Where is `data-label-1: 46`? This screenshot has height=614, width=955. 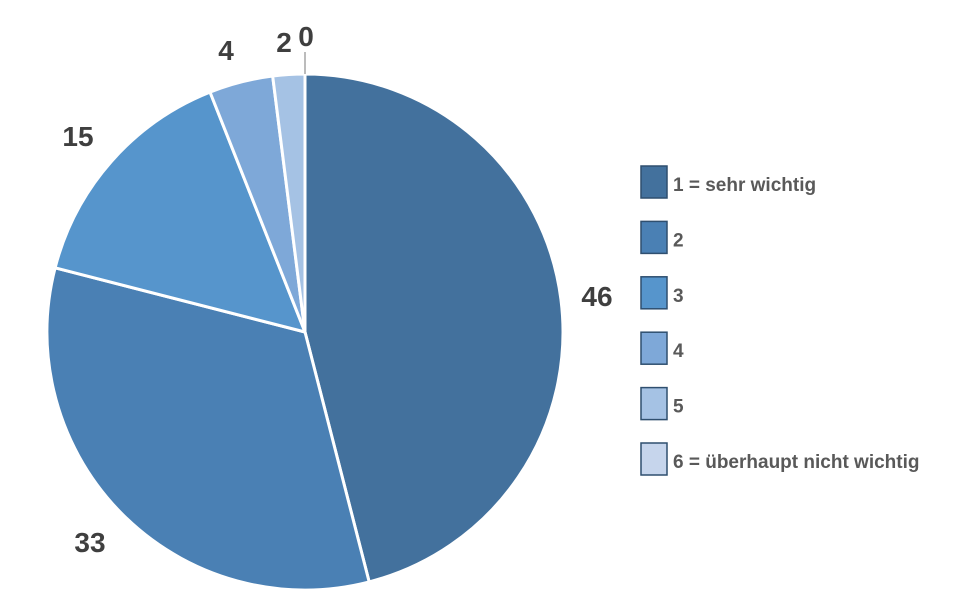 data-label-1: 46 is located at coordinates (596, 296).